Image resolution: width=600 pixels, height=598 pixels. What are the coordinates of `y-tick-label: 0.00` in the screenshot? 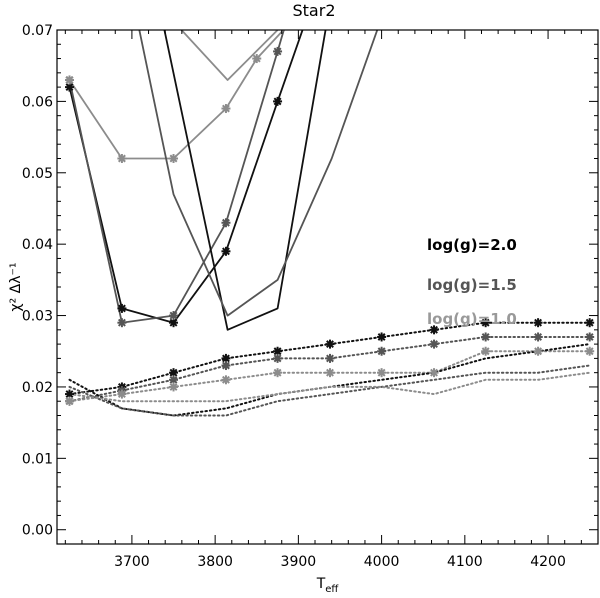 It's located at (37, 531).